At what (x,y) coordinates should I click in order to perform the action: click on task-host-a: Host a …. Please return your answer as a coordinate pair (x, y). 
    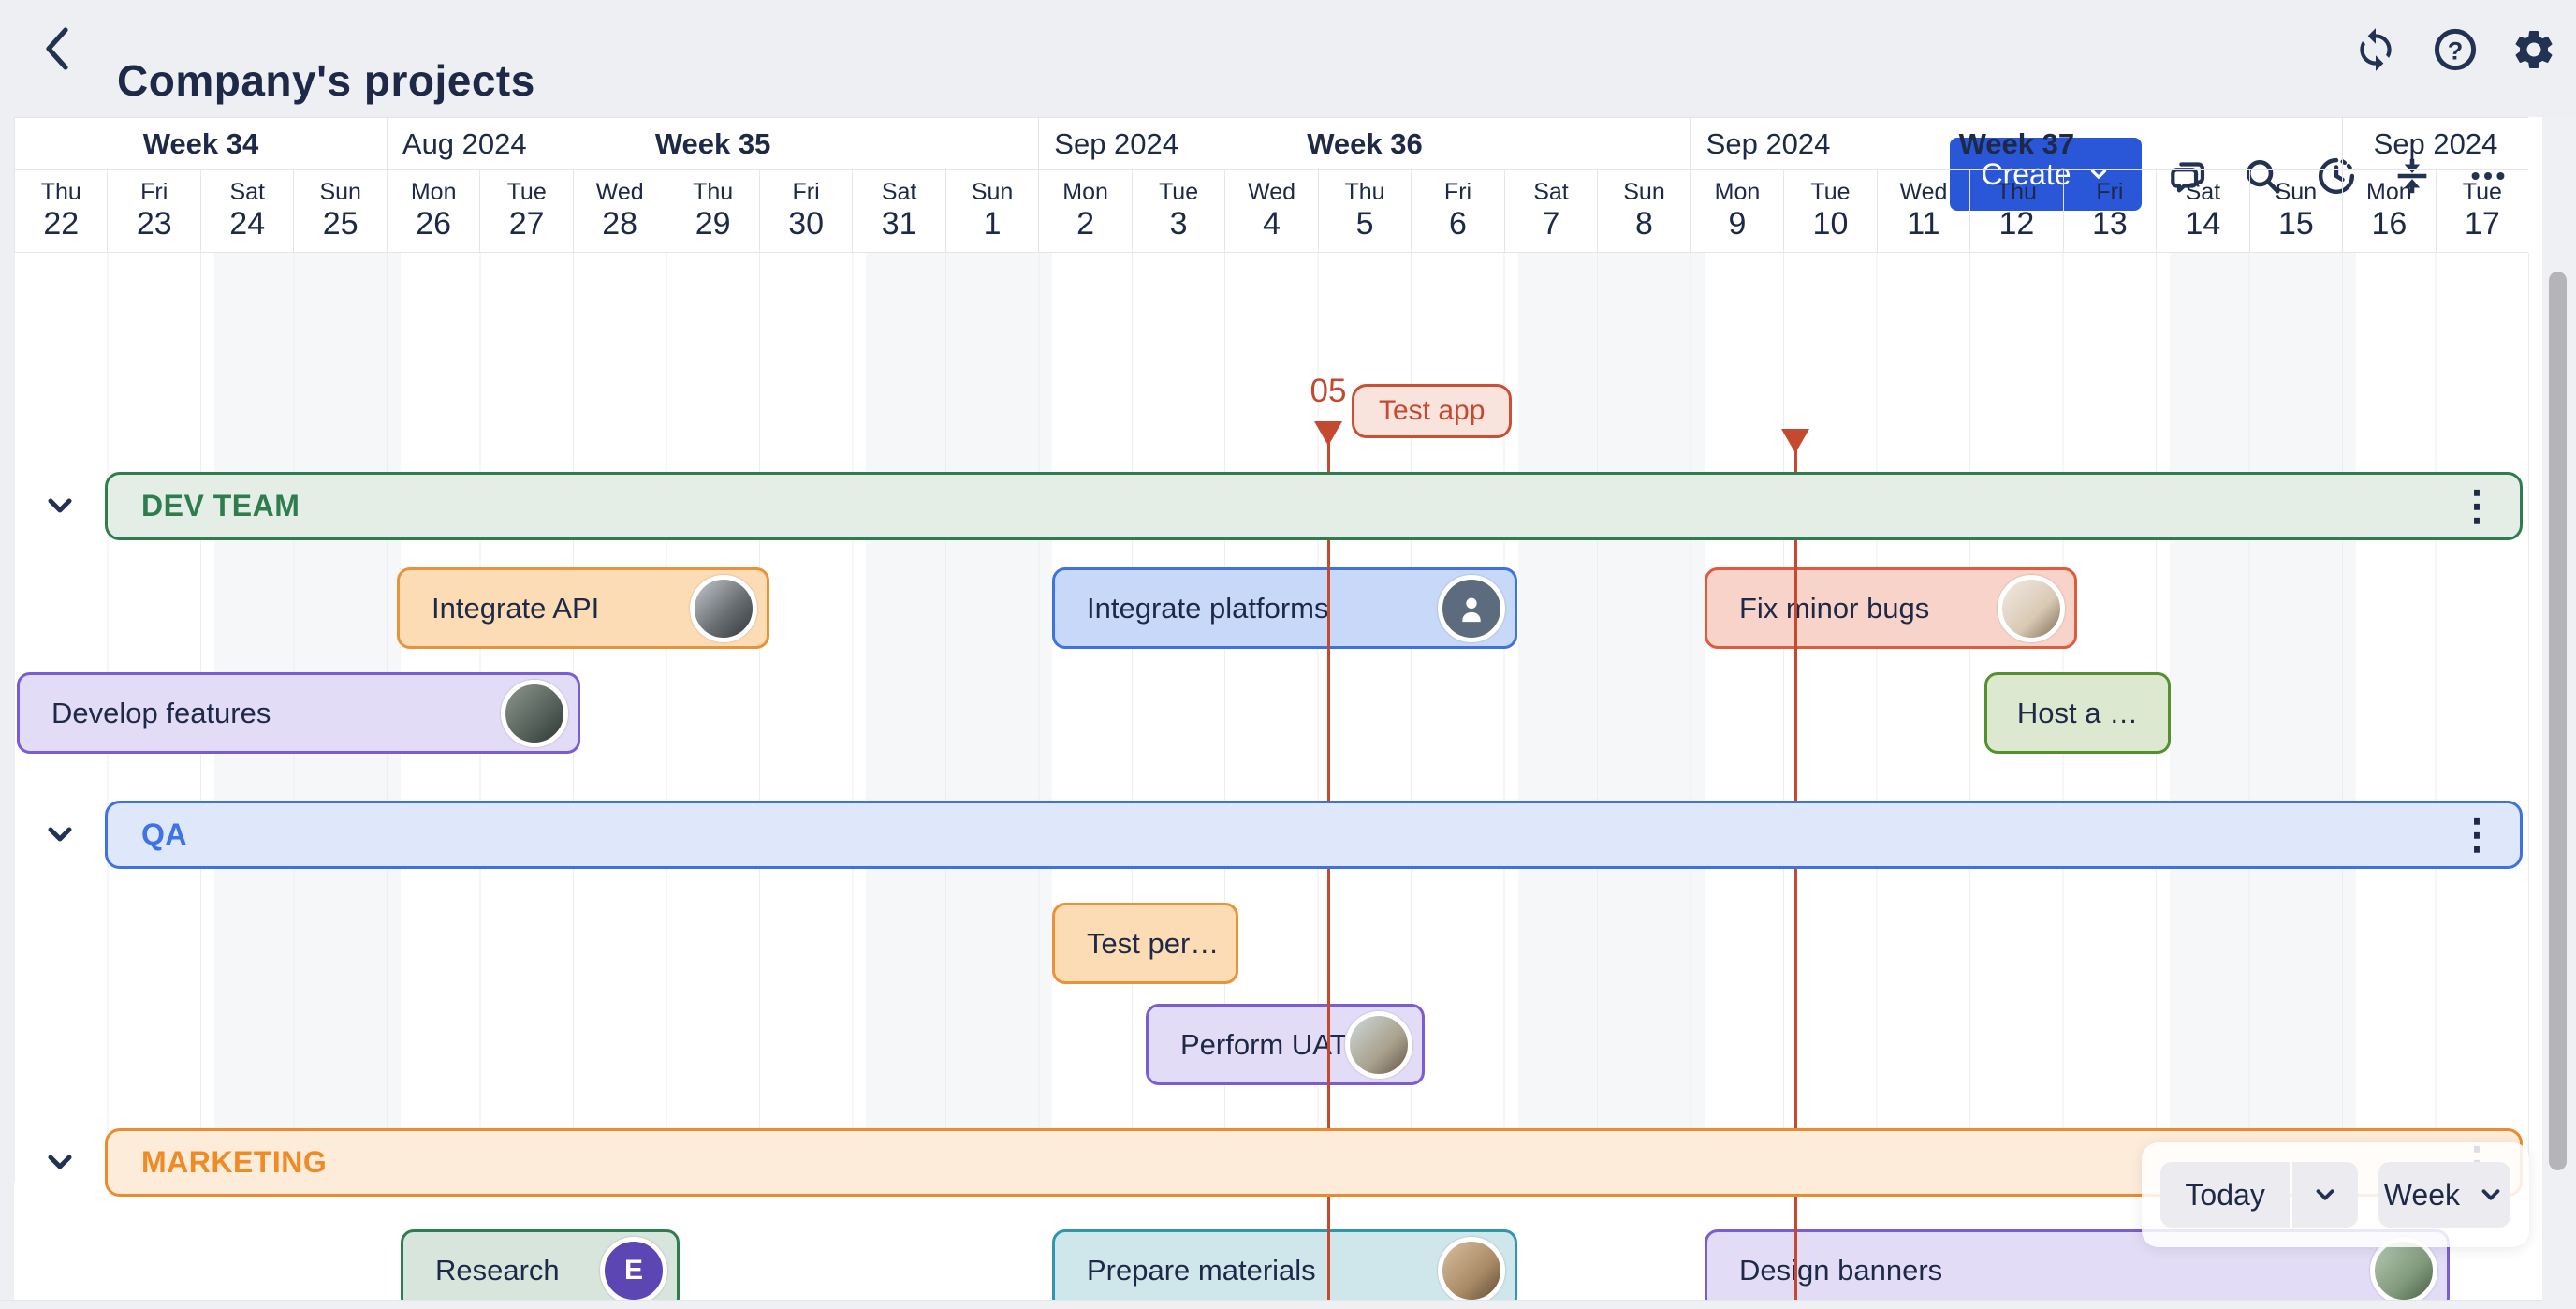
    Looking at the image, I should click on (2077, 713).